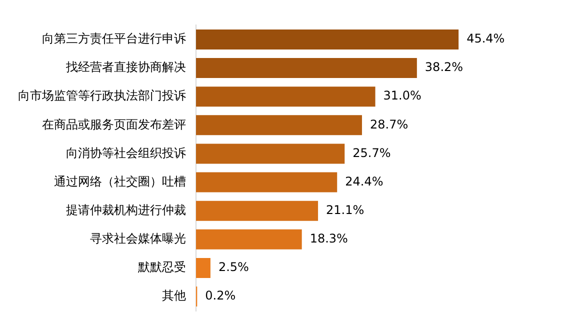 This screenshot has width=561, height=336. I want to click on y-tick-label: 提请仲裁机构进行仲裁, so click(126, 209).